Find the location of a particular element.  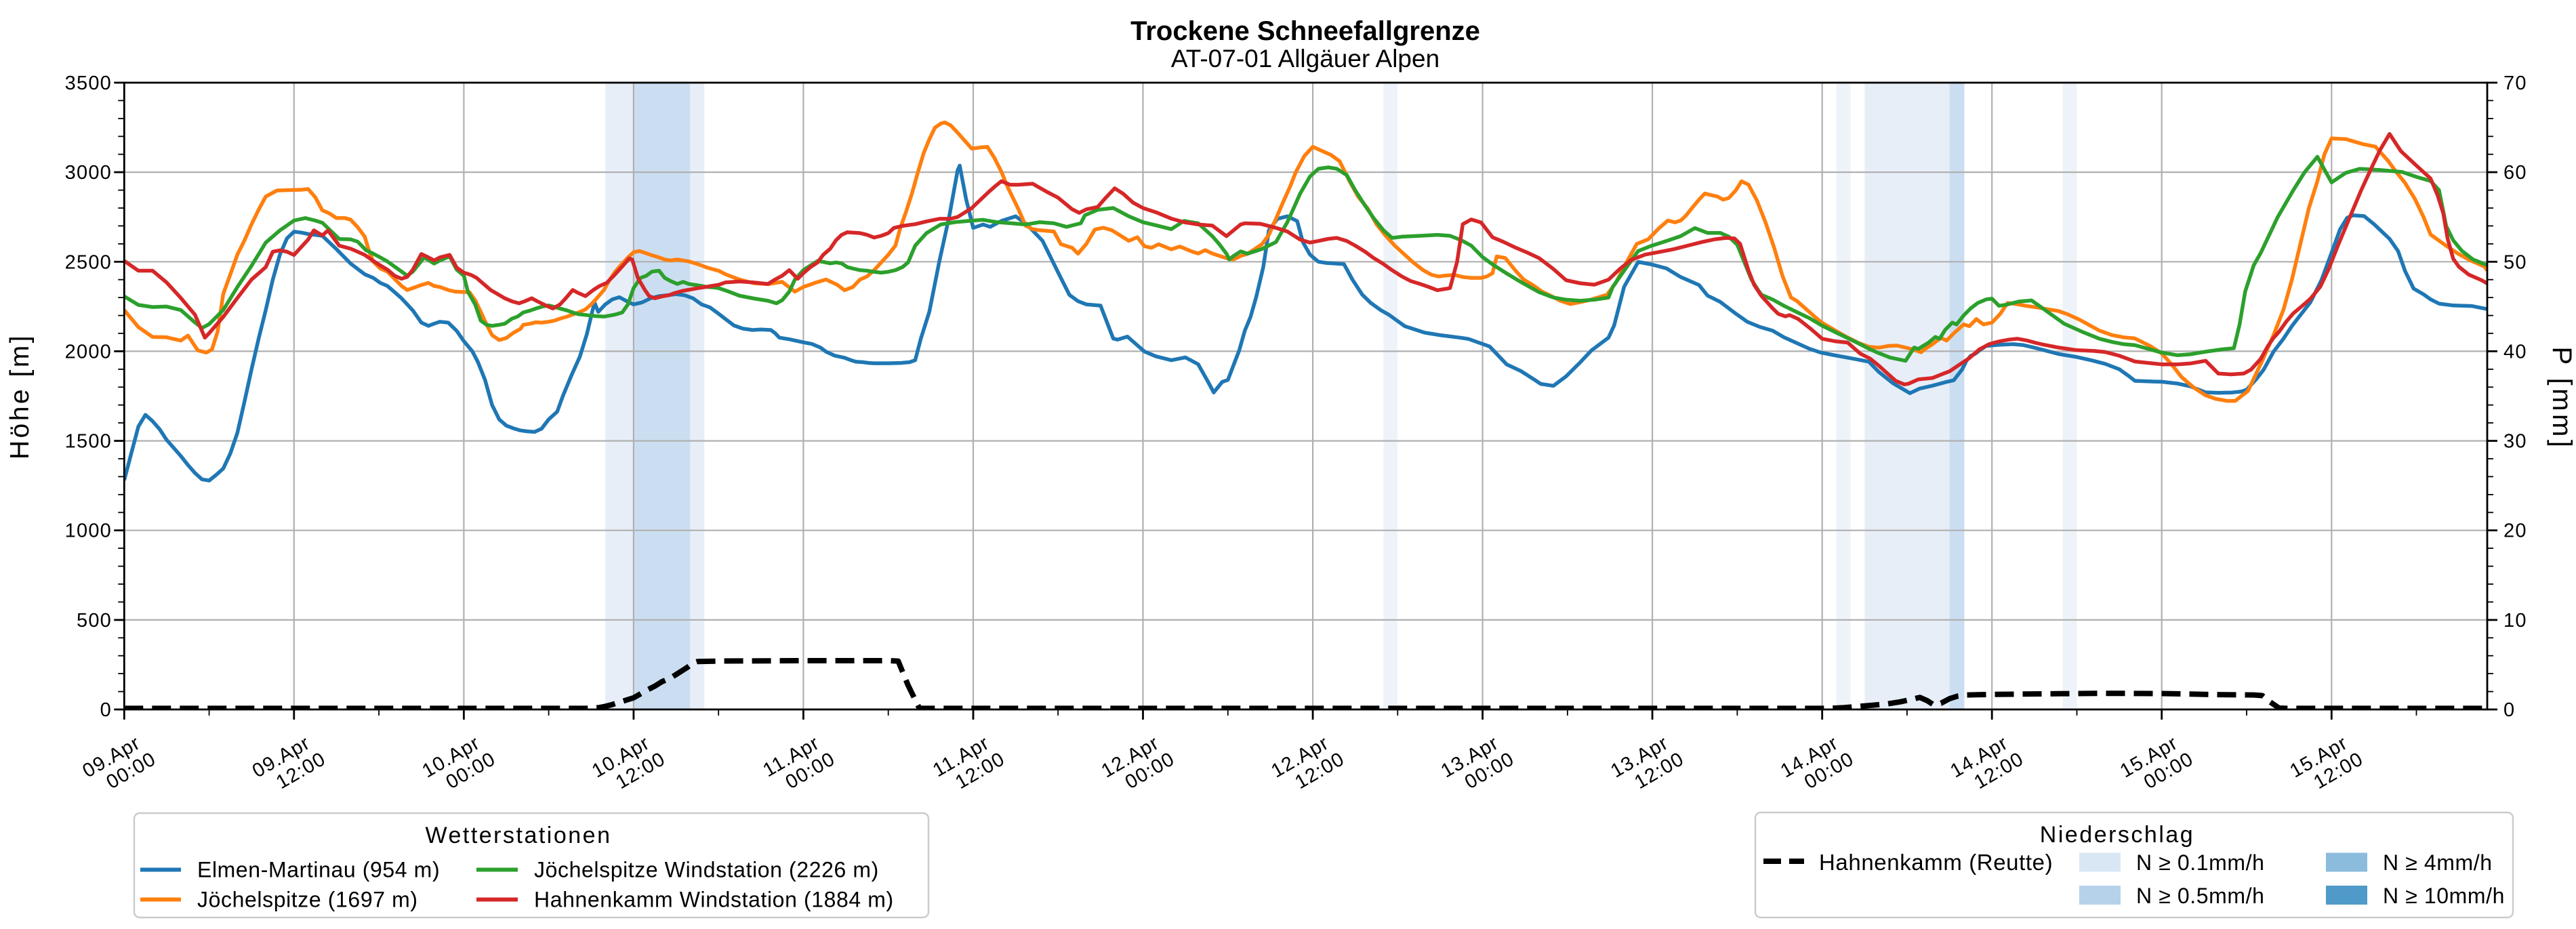

svg-text: 60 is located at coordinates (2515, 173).